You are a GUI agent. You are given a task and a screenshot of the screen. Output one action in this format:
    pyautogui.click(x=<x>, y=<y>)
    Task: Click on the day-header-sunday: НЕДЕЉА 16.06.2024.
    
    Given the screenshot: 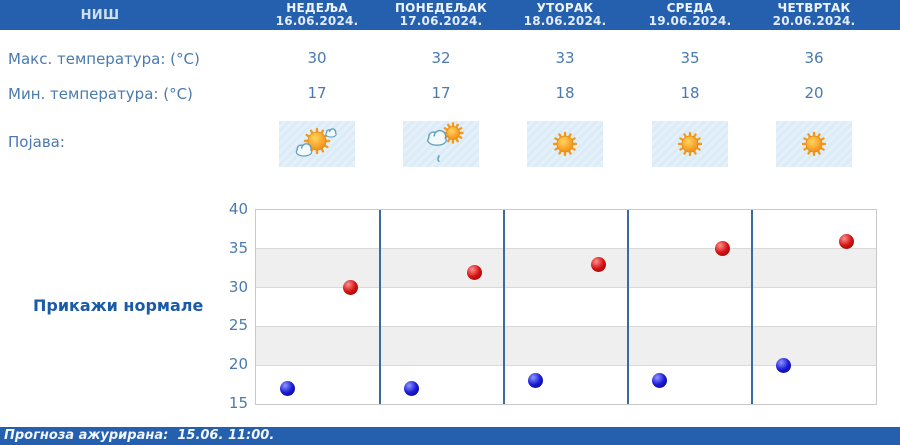 What is the action you would take?
    pyautogui.click(x=317, y=15)
    